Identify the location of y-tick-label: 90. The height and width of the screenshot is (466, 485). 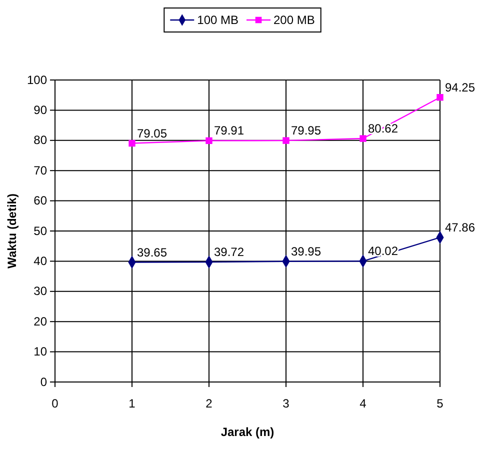
(41, 110).